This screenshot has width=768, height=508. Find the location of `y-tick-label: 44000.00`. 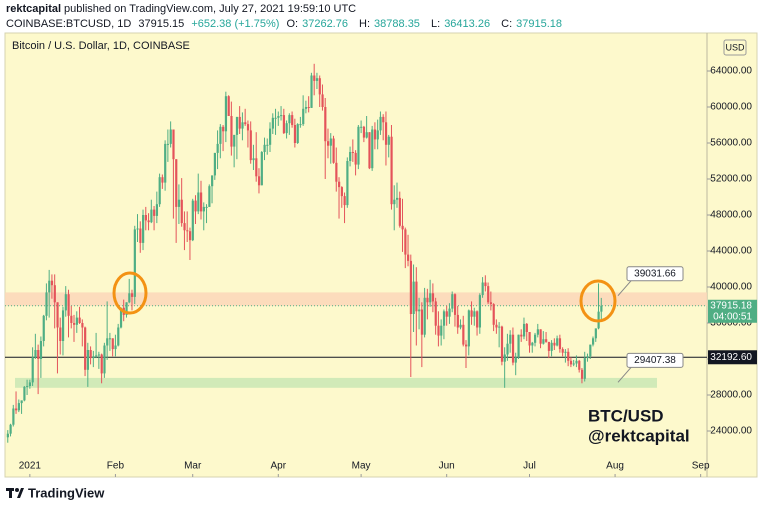

y-tick-label: 44000.00 is located at coordinates (731, 251).